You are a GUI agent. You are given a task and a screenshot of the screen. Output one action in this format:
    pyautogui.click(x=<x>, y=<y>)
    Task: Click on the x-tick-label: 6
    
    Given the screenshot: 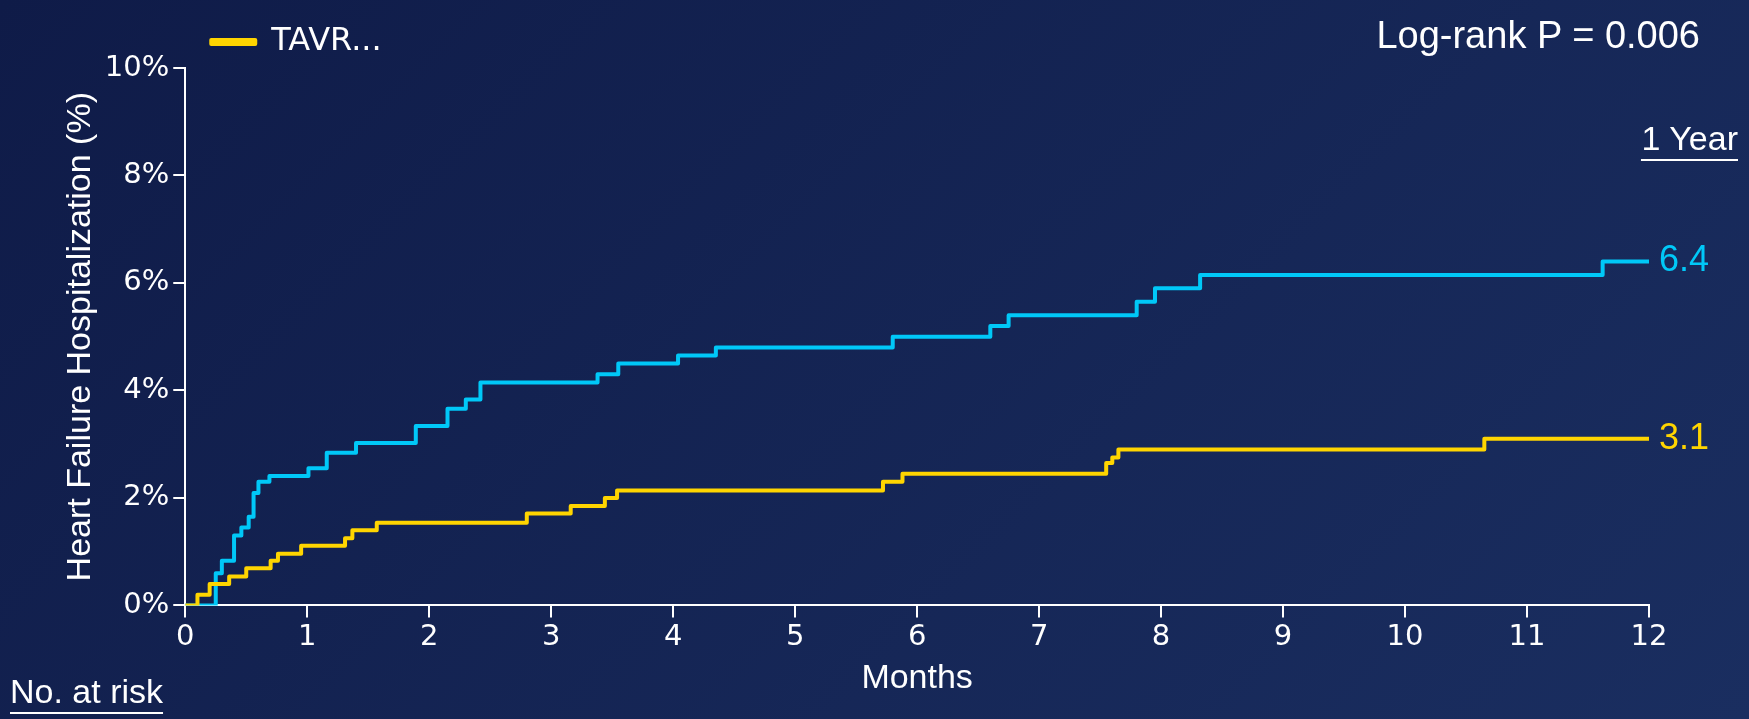 What is the action you would take?
    pyautogui.click(x=917, y=635)
    